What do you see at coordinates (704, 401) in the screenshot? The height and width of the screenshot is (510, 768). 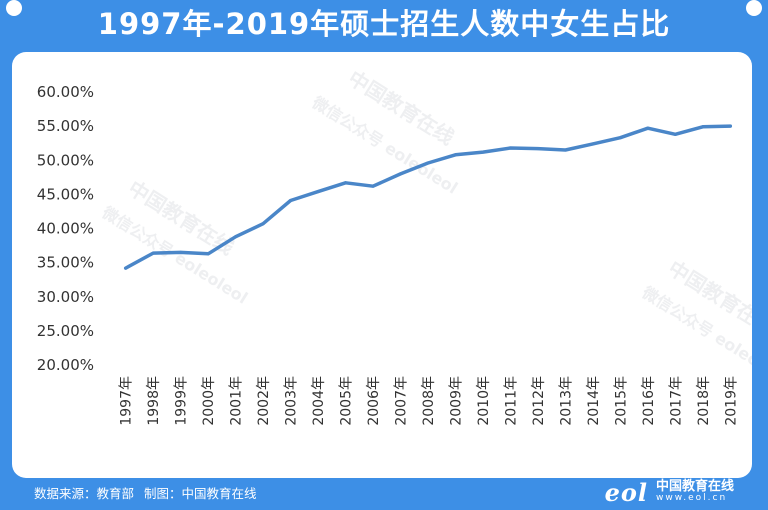 I see `x-tick-label: 2018年` at bounding box center [704, 401].